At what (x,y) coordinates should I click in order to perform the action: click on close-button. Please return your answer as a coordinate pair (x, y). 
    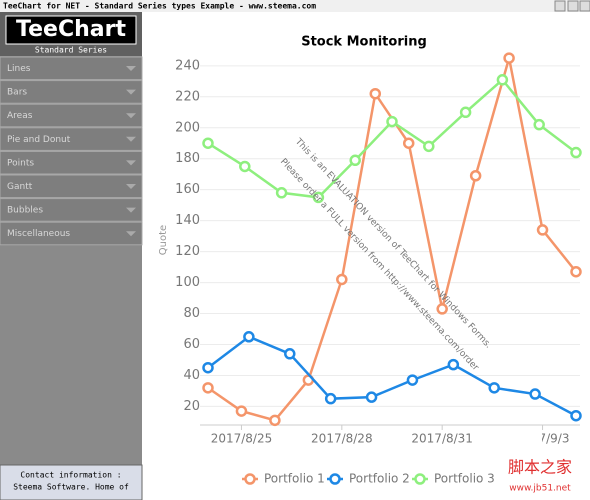
    Looking at the image, I should click on (584, 6).